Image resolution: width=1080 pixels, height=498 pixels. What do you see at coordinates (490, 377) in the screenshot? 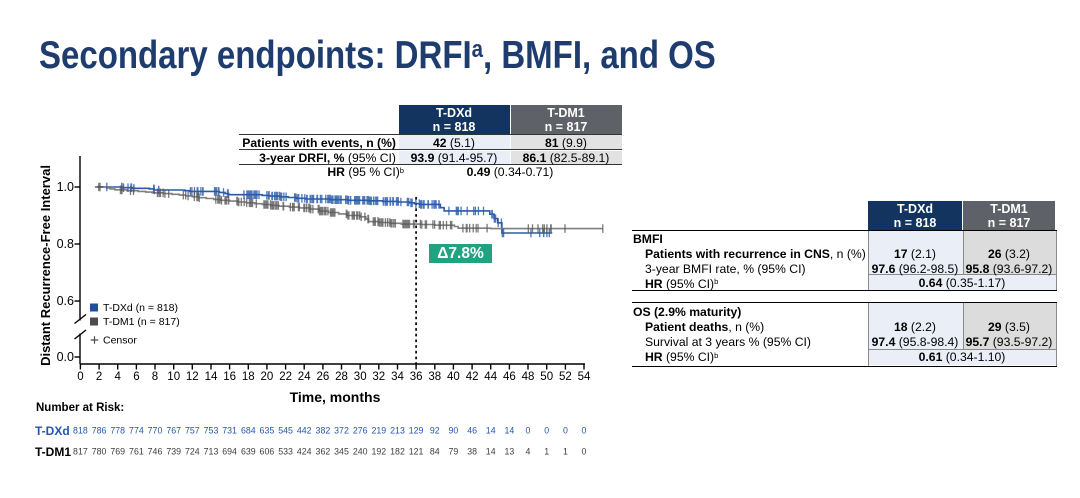
I see `svg-text: 44` at bounding box center [490, 377].